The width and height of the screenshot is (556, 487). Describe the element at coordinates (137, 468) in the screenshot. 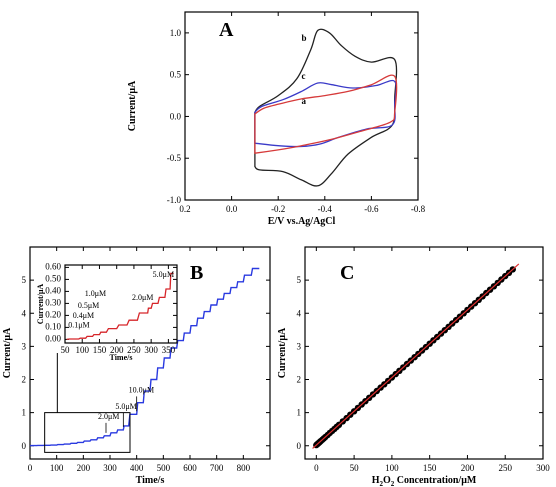

I see `panel-b-x-tick-label: 400` at that location.